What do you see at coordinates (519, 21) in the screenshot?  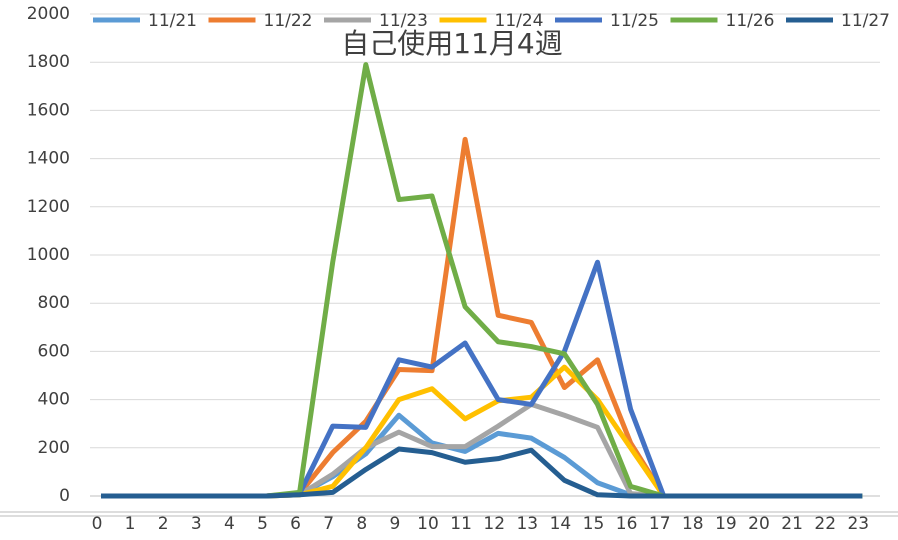 I see `legend-label: 11/24` at bounding box center [519, 21].